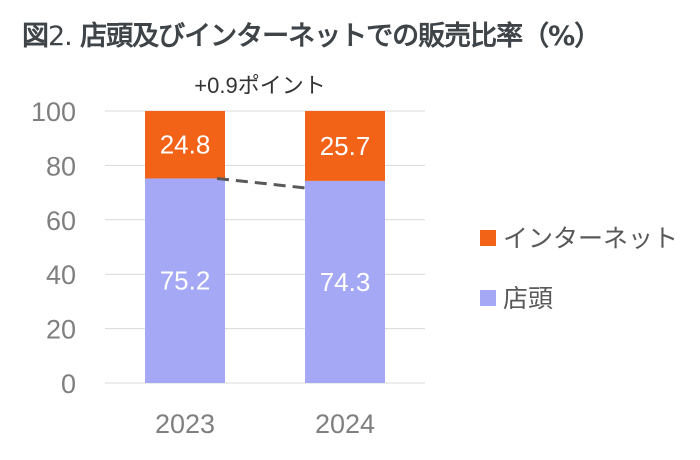 Image resolution: width=700 pixels, height=460 pixels. What do you see at coordinates (345, 424) in the screenshot?
I see `x-tick-label: 2024` at bounding box center [345, 424].